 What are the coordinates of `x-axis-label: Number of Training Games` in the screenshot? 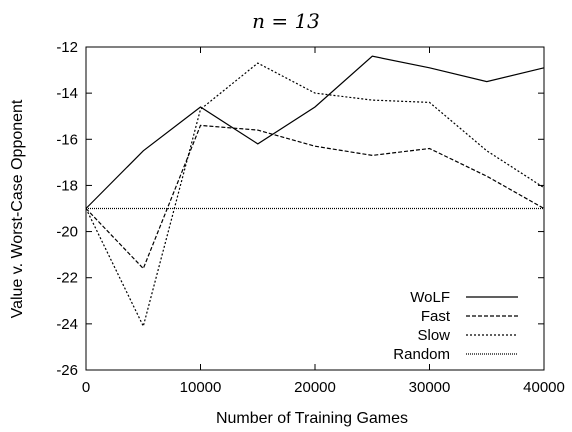 It's located at (312, 418).